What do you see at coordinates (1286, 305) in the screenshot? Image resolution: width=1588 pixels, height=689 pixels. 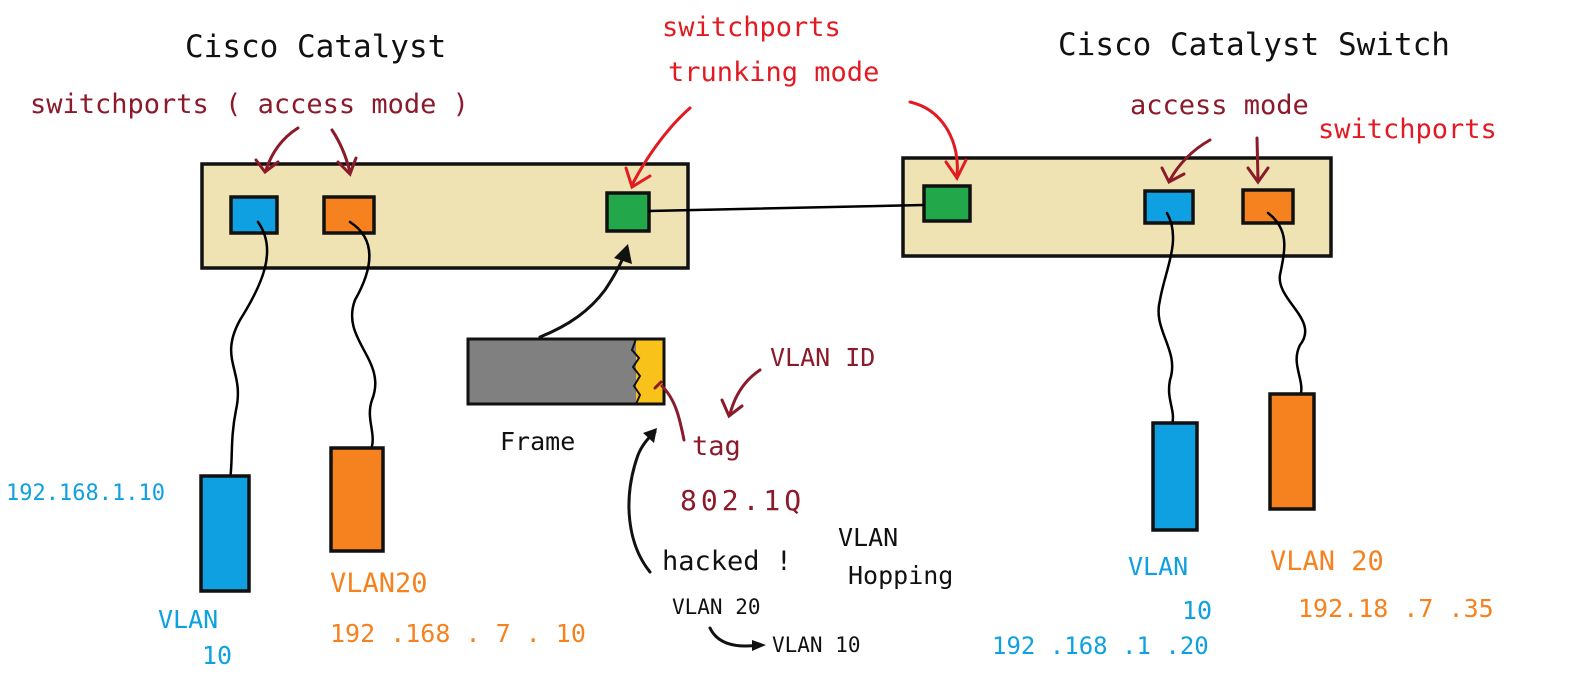 I see `cable-right-vlan20` at bounding box center [1286, 305].